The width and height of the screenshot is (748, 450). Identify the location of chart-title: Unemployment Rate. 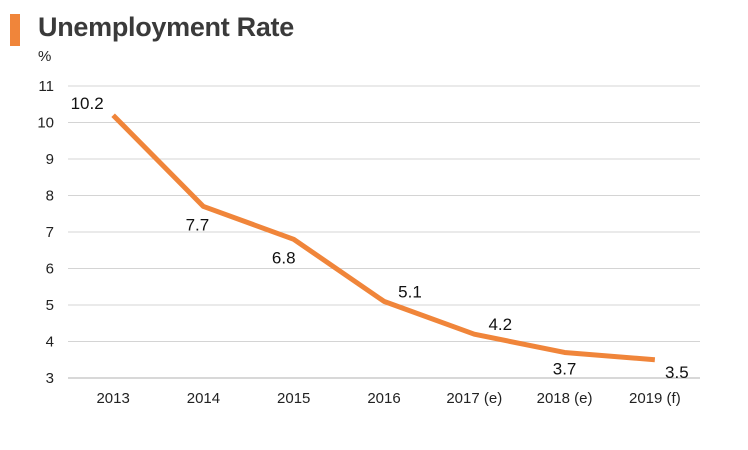
(166, 27).